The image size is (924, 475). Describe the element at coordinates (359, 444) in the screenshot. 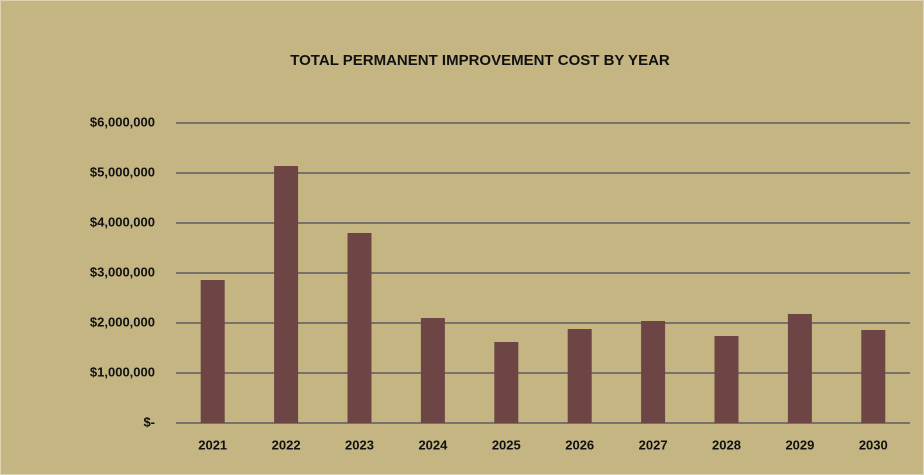

I see `x-tick-label: 2023` at that location.